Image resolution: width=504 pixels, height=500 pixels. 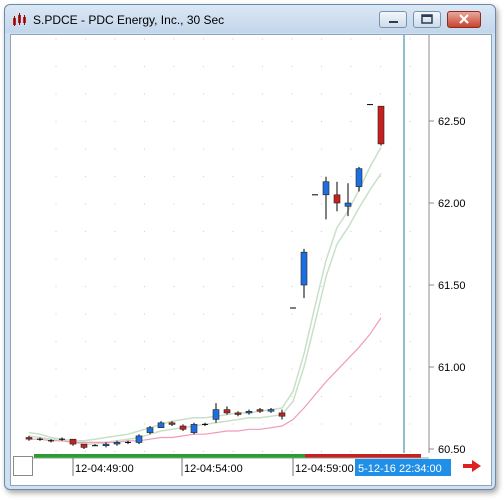 I want to click on chart-corner-box, so click(x=23, y=466).